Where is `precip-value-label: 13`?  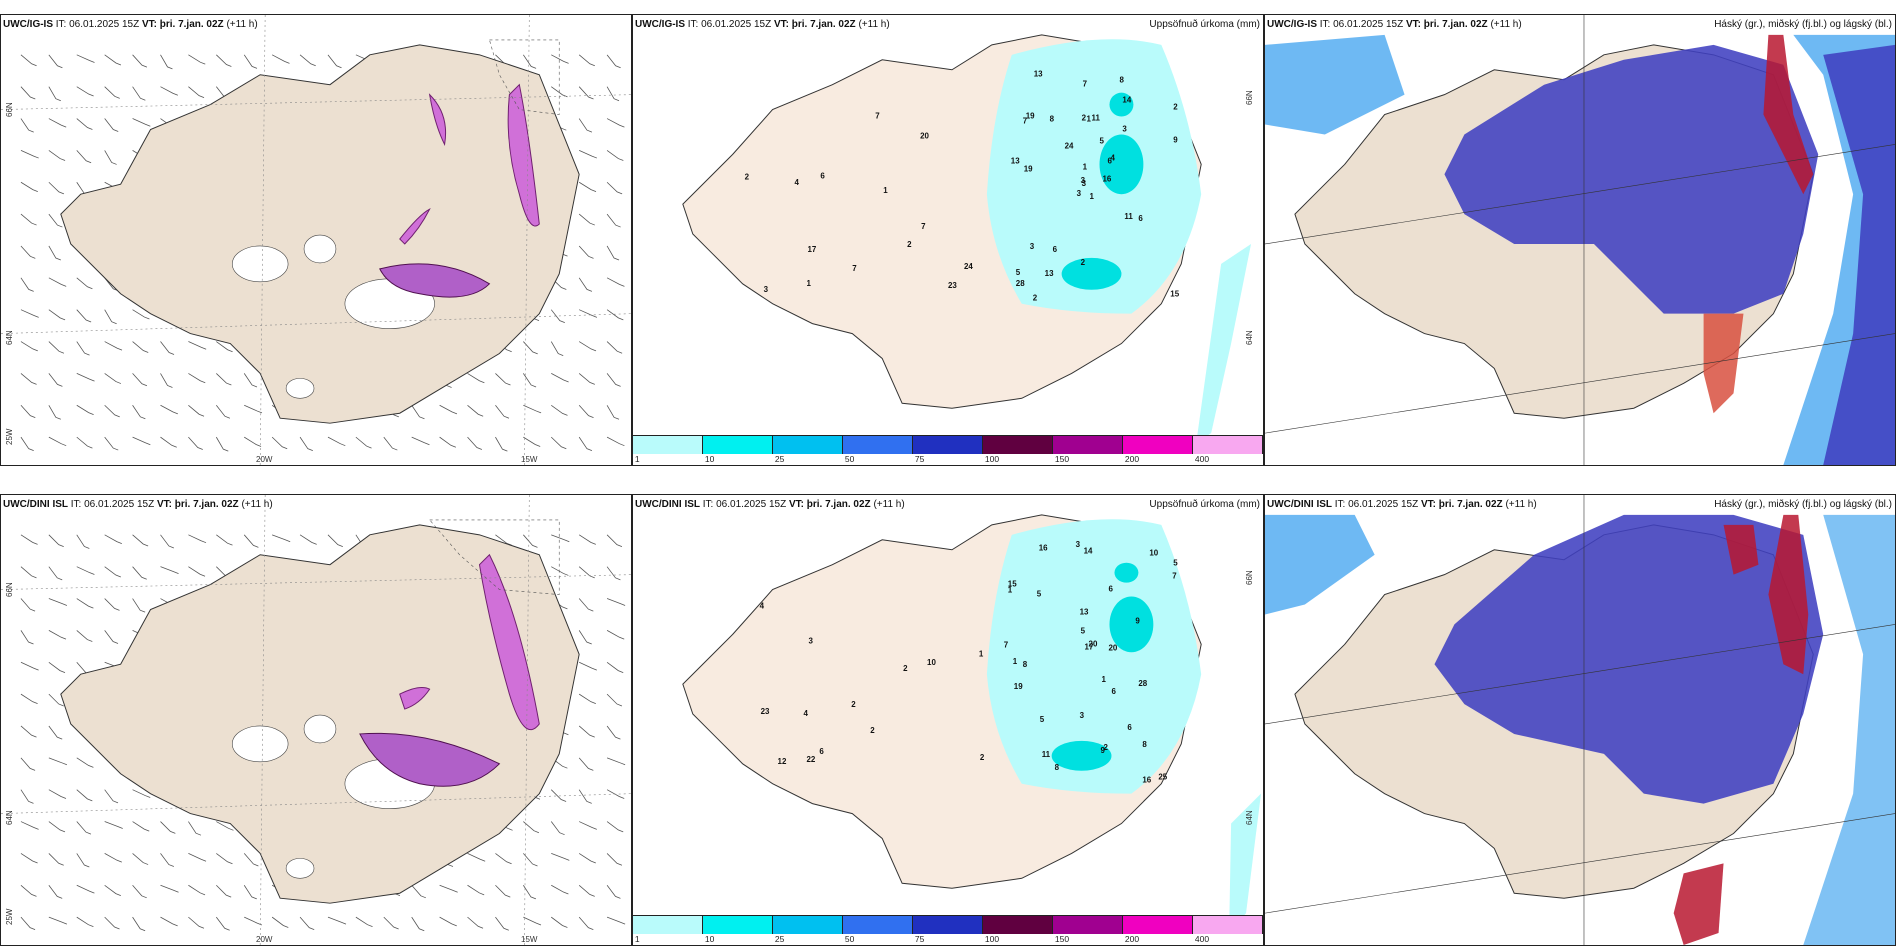 precip-value-label: 13 is located at coordinates (1038, 74).